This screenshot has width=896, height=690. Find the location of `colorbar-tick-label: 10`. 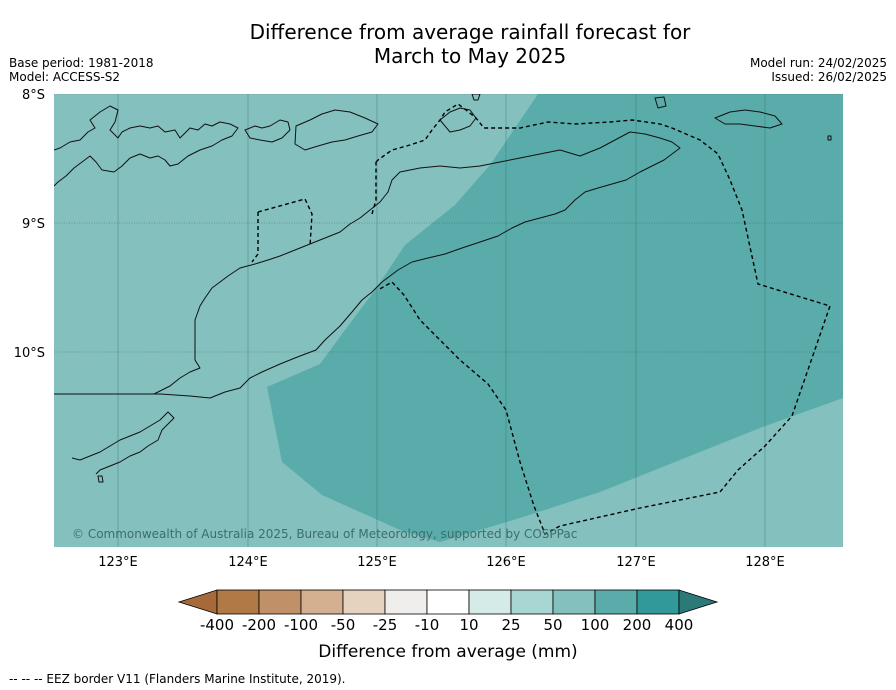

colorbar-tick-label: 10 is located at coordinates (468, 625).